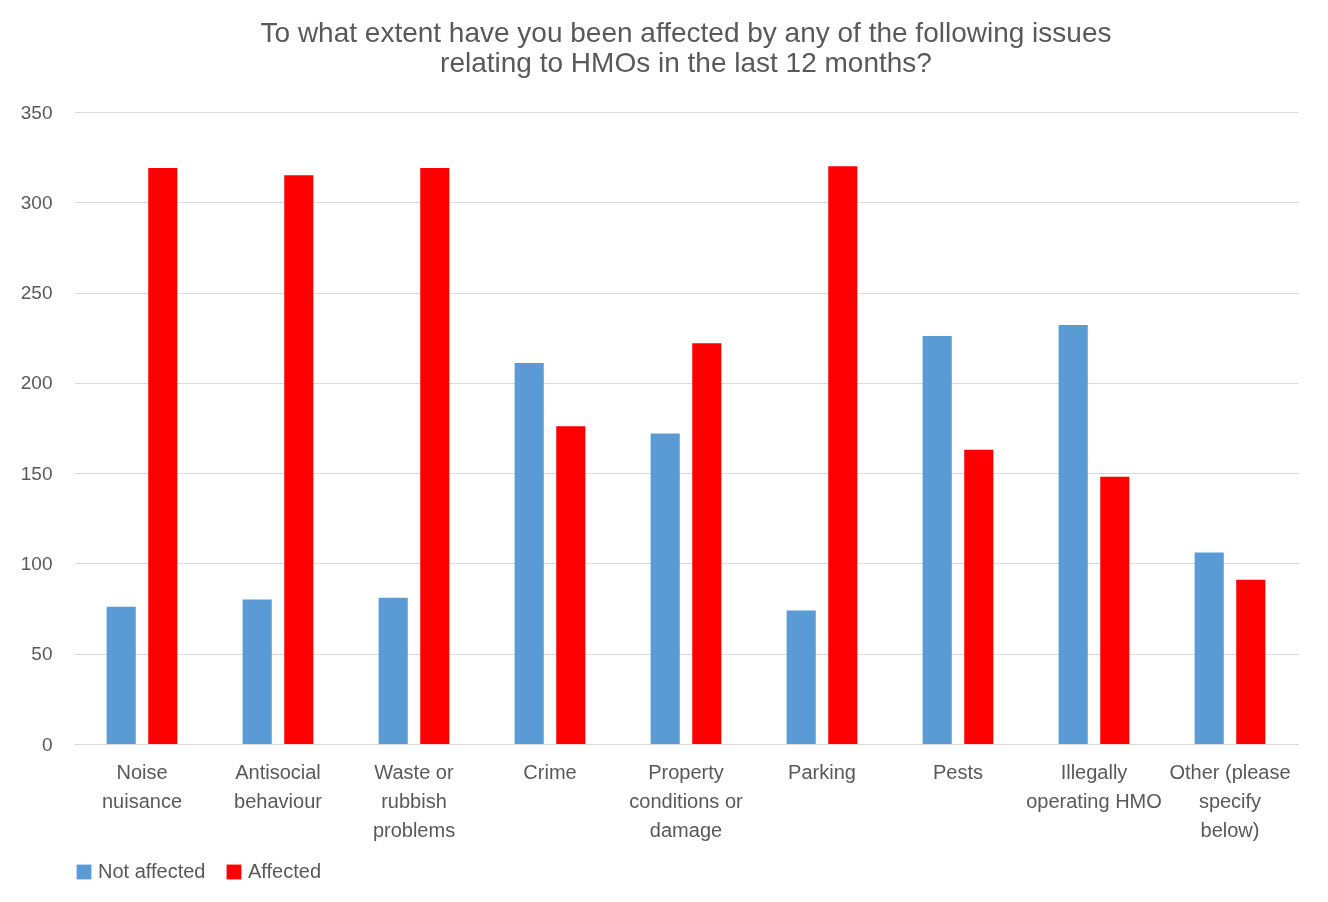 Image resolution: width=1328 pixels, height=902 pixels. Describe the element at coordinates (278, 786) in the screenshot. I see `x-tick-label: Antisocial behaviour` at that location.